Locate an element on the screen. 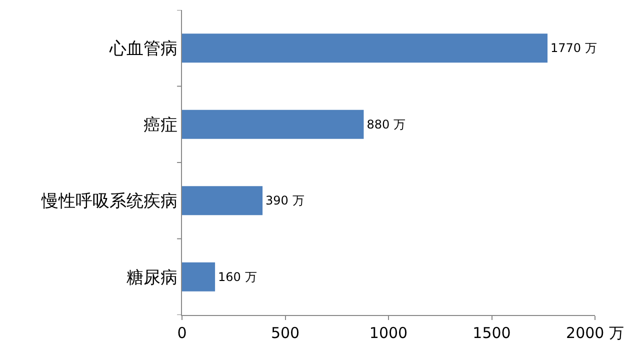 Image resolution: width=640 pixels, height=355 pixels. data-label: 880 万 is located at coordinates (386, 124).